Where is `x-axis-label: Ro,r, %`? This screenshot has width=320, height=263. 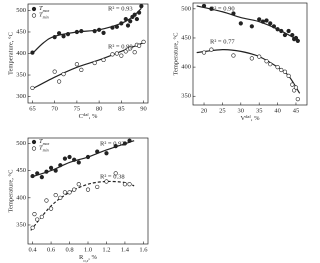 x-axis-label: Ro,r, % is located at coordinates (88, 258).